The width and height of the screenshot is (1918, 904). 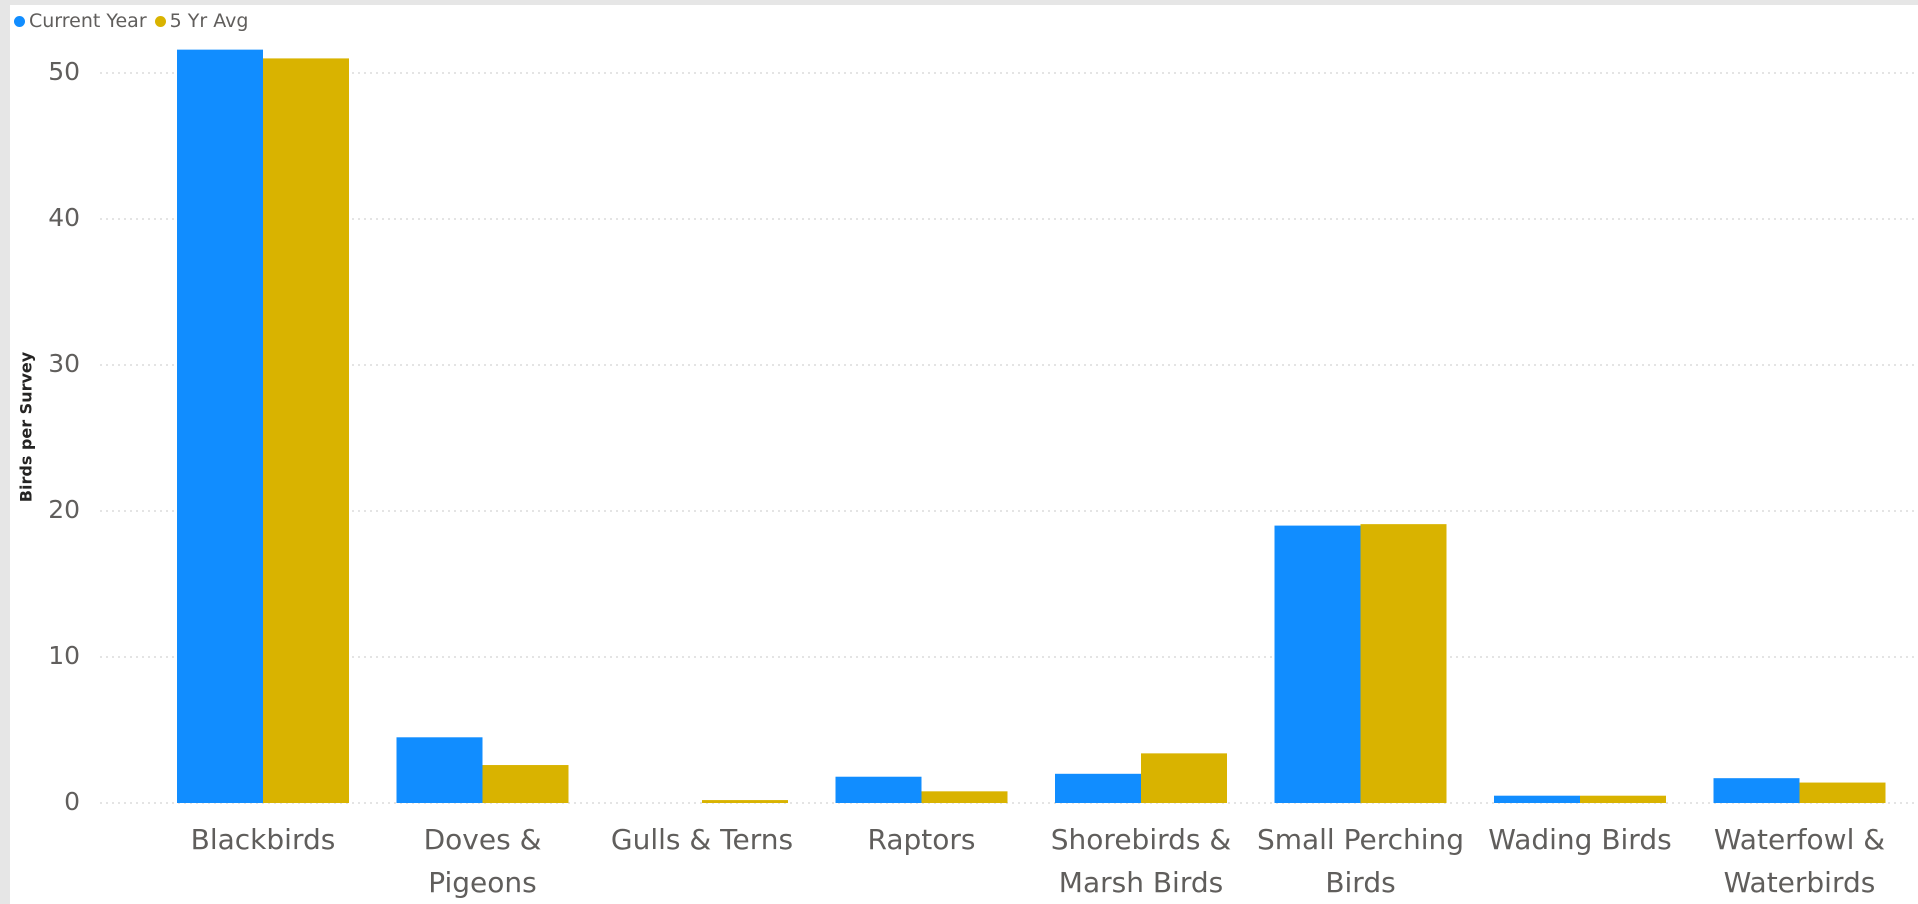 What do you see at coordinates (88, 21) in the screenshot?
I see `legend-label-current-year: Current Year` at bounding box center [88, 21].